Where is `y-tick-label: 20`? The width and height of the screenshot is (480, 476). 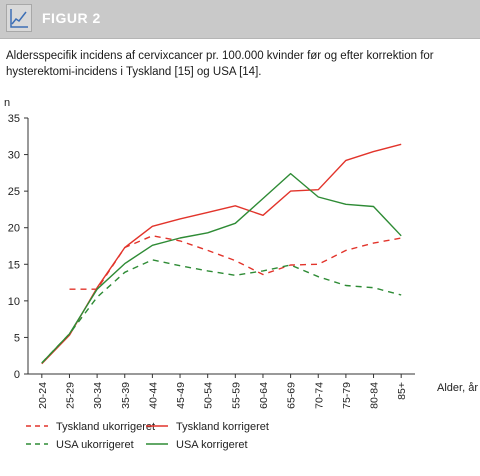
y-tick-label: 20 is located at coordinates (14, 229).